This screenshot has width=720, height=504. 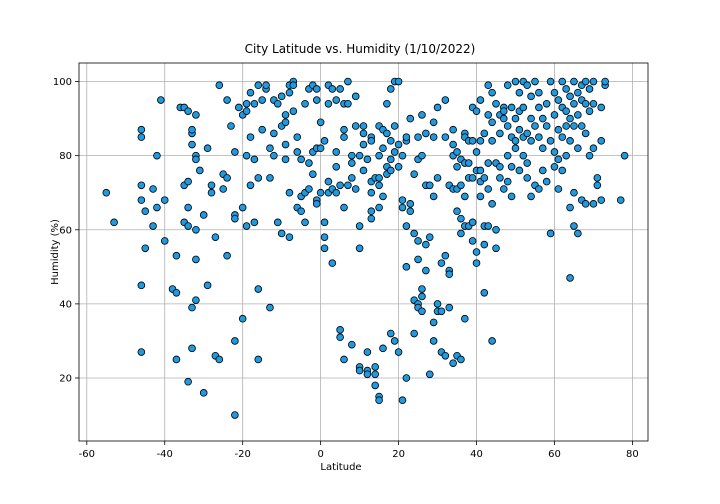 I want to click on y-tick-label: 60, so click(x=65, y=230).